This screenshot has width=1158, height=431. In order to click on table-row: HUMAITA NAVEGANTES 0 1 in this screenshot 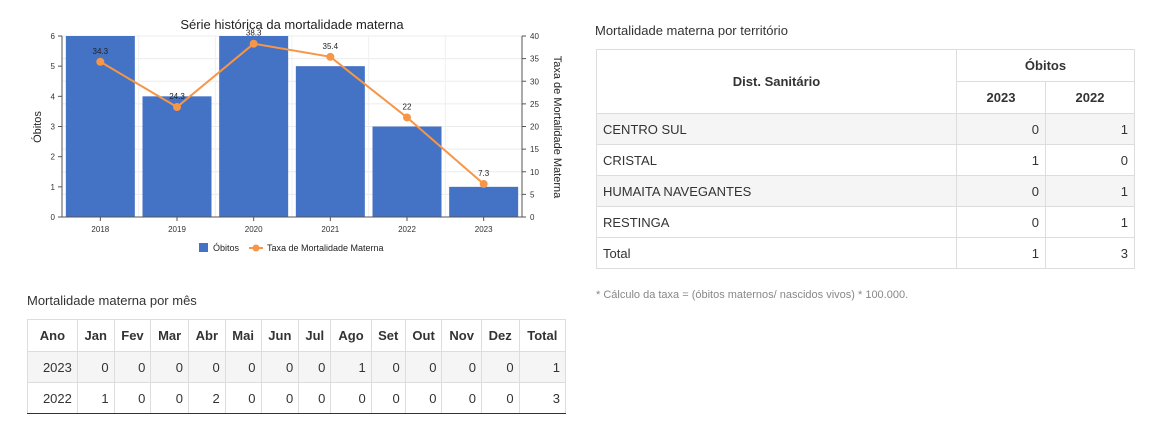, I will do `click(865, 191)`.